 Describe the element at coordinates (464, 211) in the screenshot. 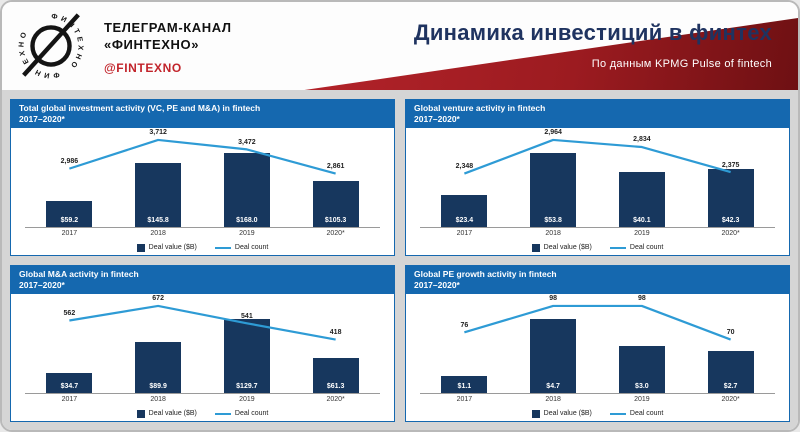

I see `deal-value-bar: $23.4` at that location.